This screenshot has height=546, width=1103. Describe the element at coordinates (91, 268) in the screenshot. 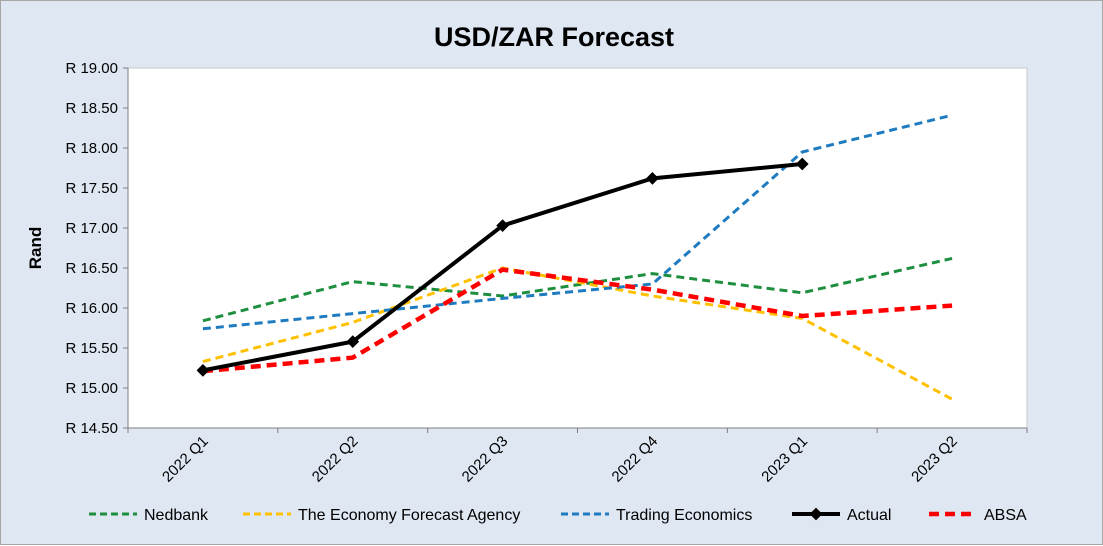

I see `y-tick-label: R 16.50` at that location.